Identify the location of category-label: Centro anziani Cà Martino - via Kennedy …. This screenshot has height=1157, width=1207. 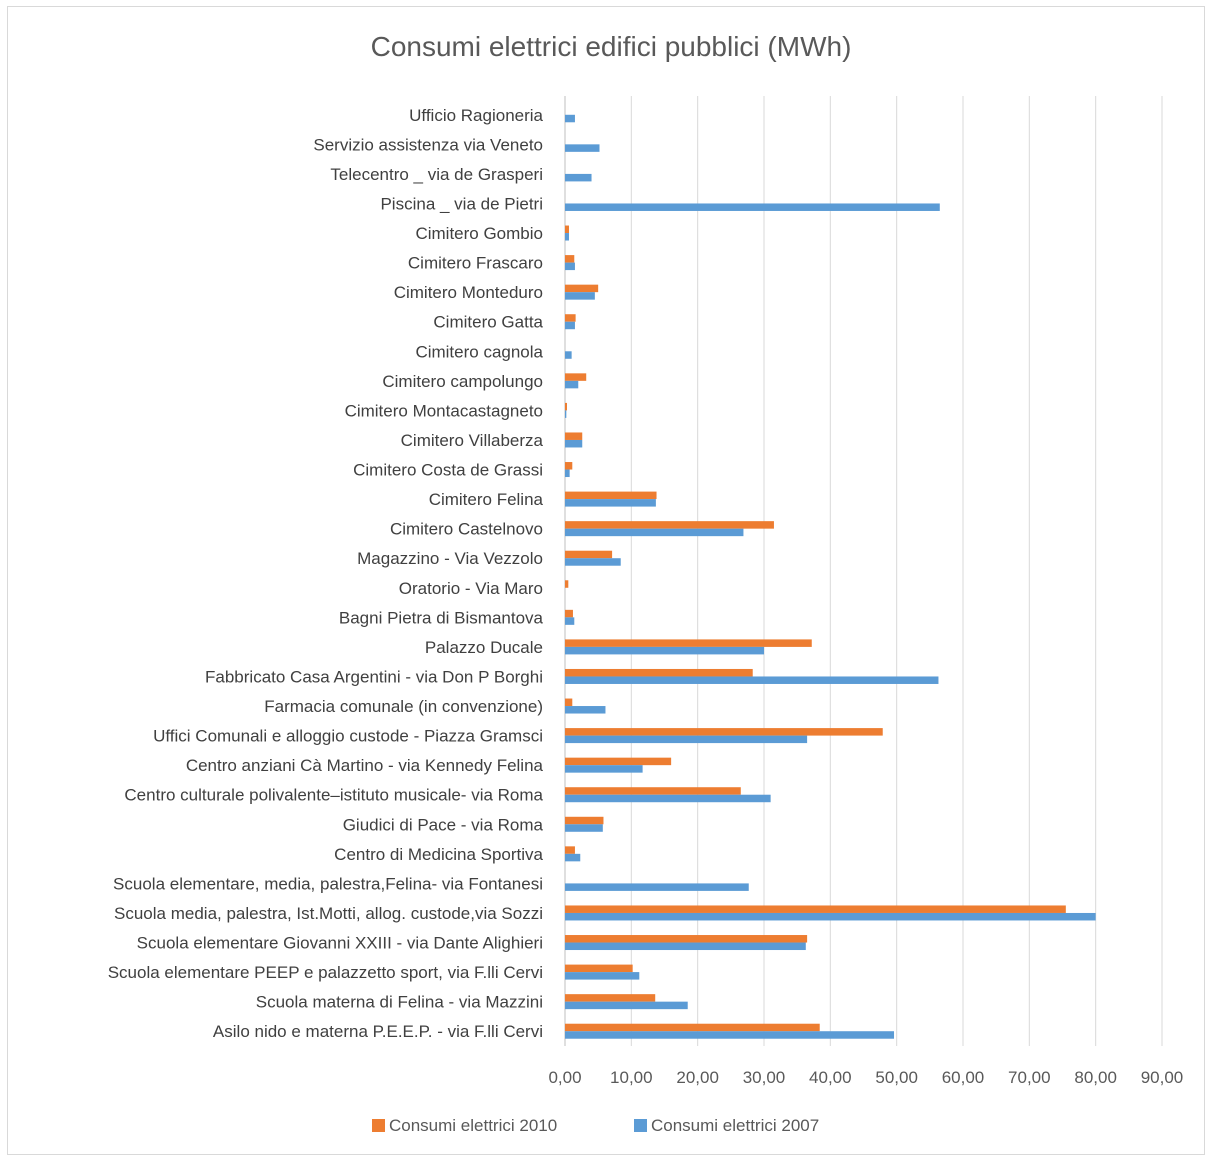
(365, 765).